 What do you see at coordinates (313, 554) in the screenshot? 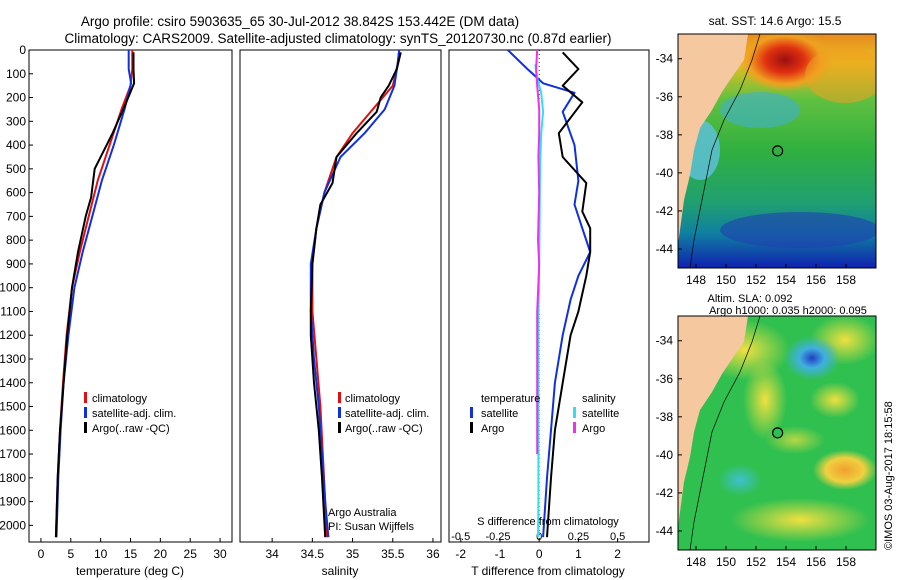
I see `x-tick-label: 34.5` at bounding box center [313, 554].